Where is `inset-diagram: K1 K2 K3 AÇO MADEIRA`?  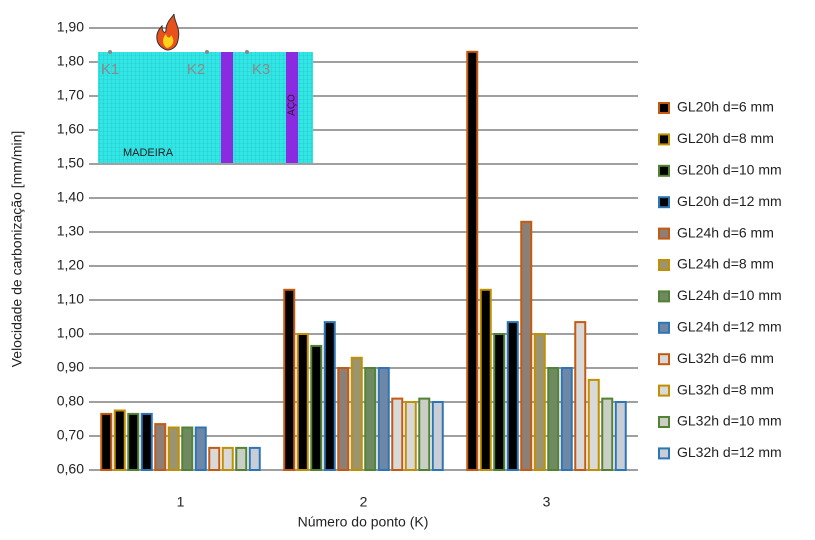 inset-diagram: K1 K2 K3 AÇO MADEIRA is located at coordinates (205, 88).